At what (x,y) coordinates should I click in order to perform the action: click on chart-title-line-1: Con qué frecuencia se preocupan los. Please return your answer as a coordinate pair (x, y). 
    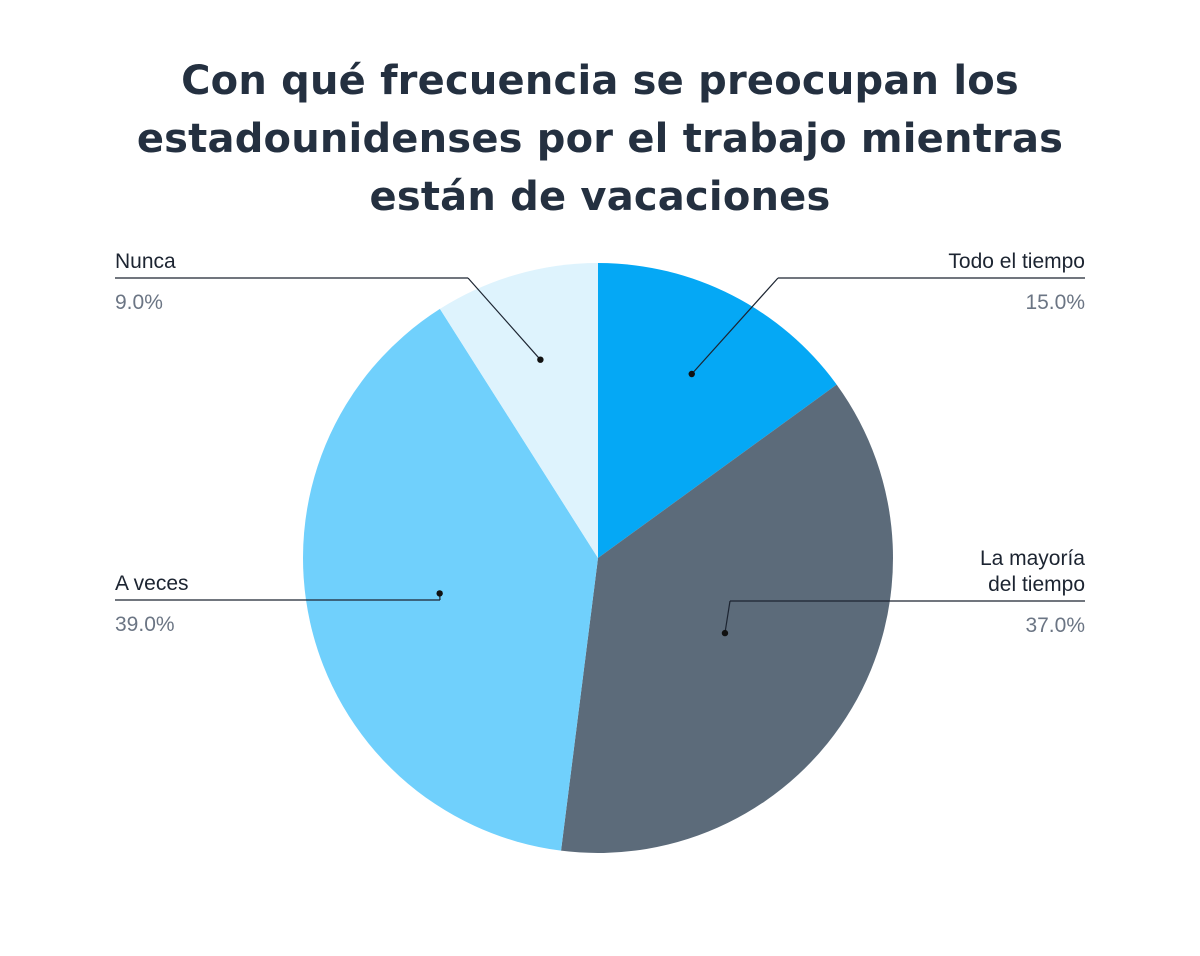
    Looking at the image, I should click on (600, 81).